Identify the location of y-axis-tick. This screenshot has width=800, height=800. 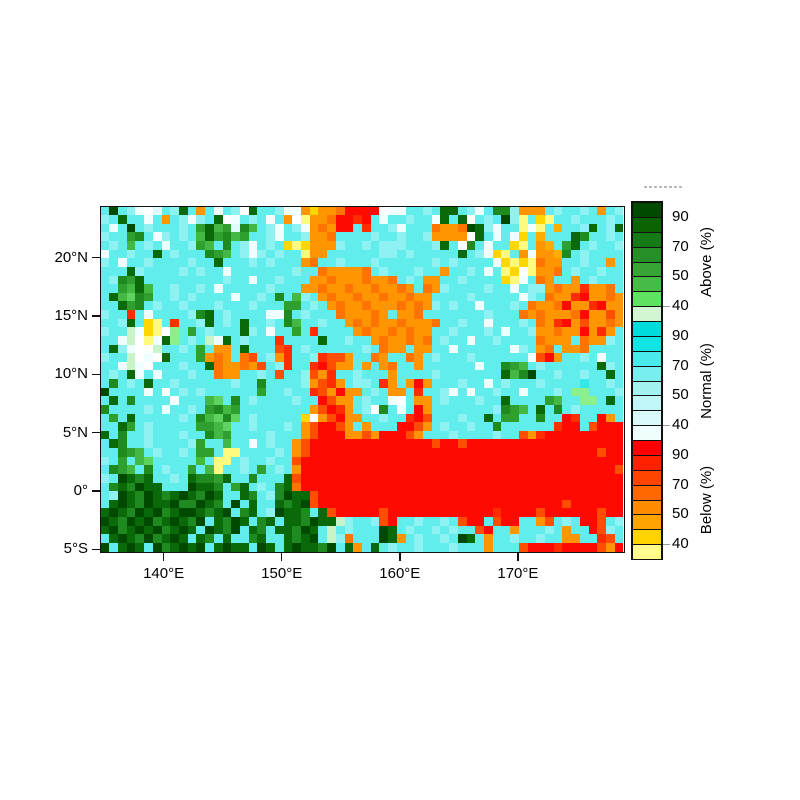
(95, 316).